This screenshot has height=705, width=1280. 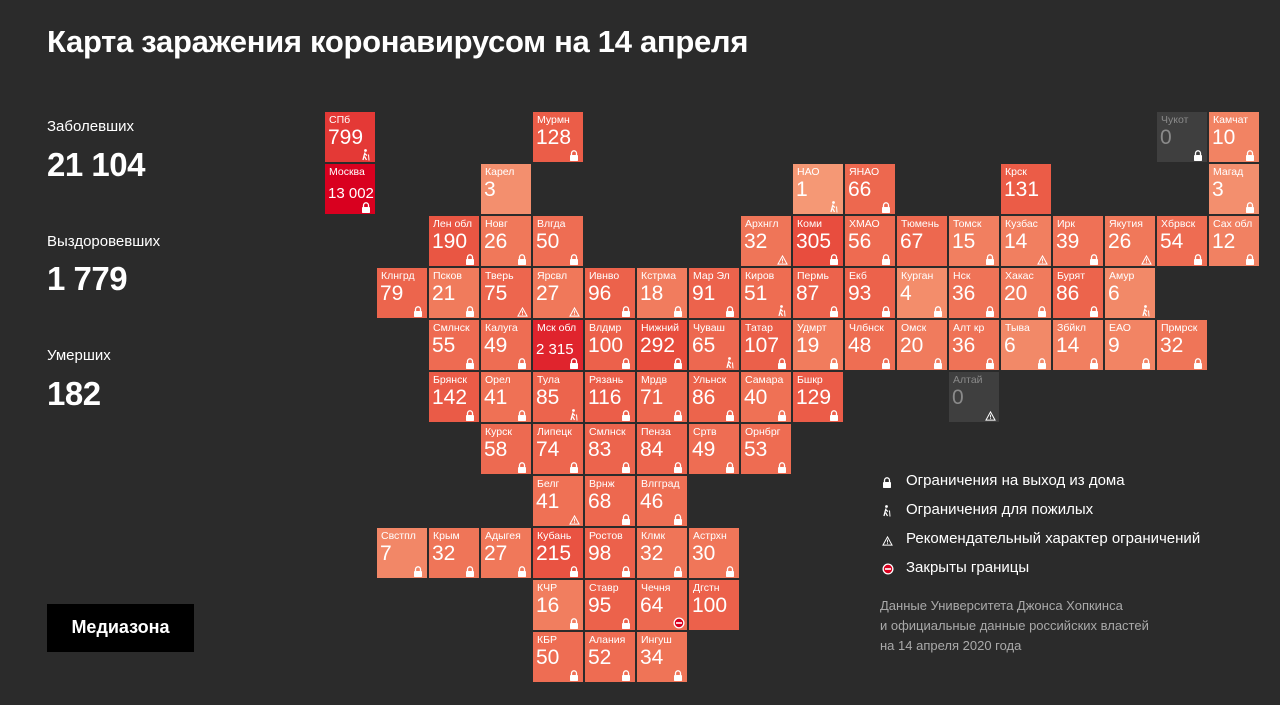 What do you see at coordinates (662, 501) in the screenshot?
I see `region-tile: Влгград 46` at bounding box center [662, 501].